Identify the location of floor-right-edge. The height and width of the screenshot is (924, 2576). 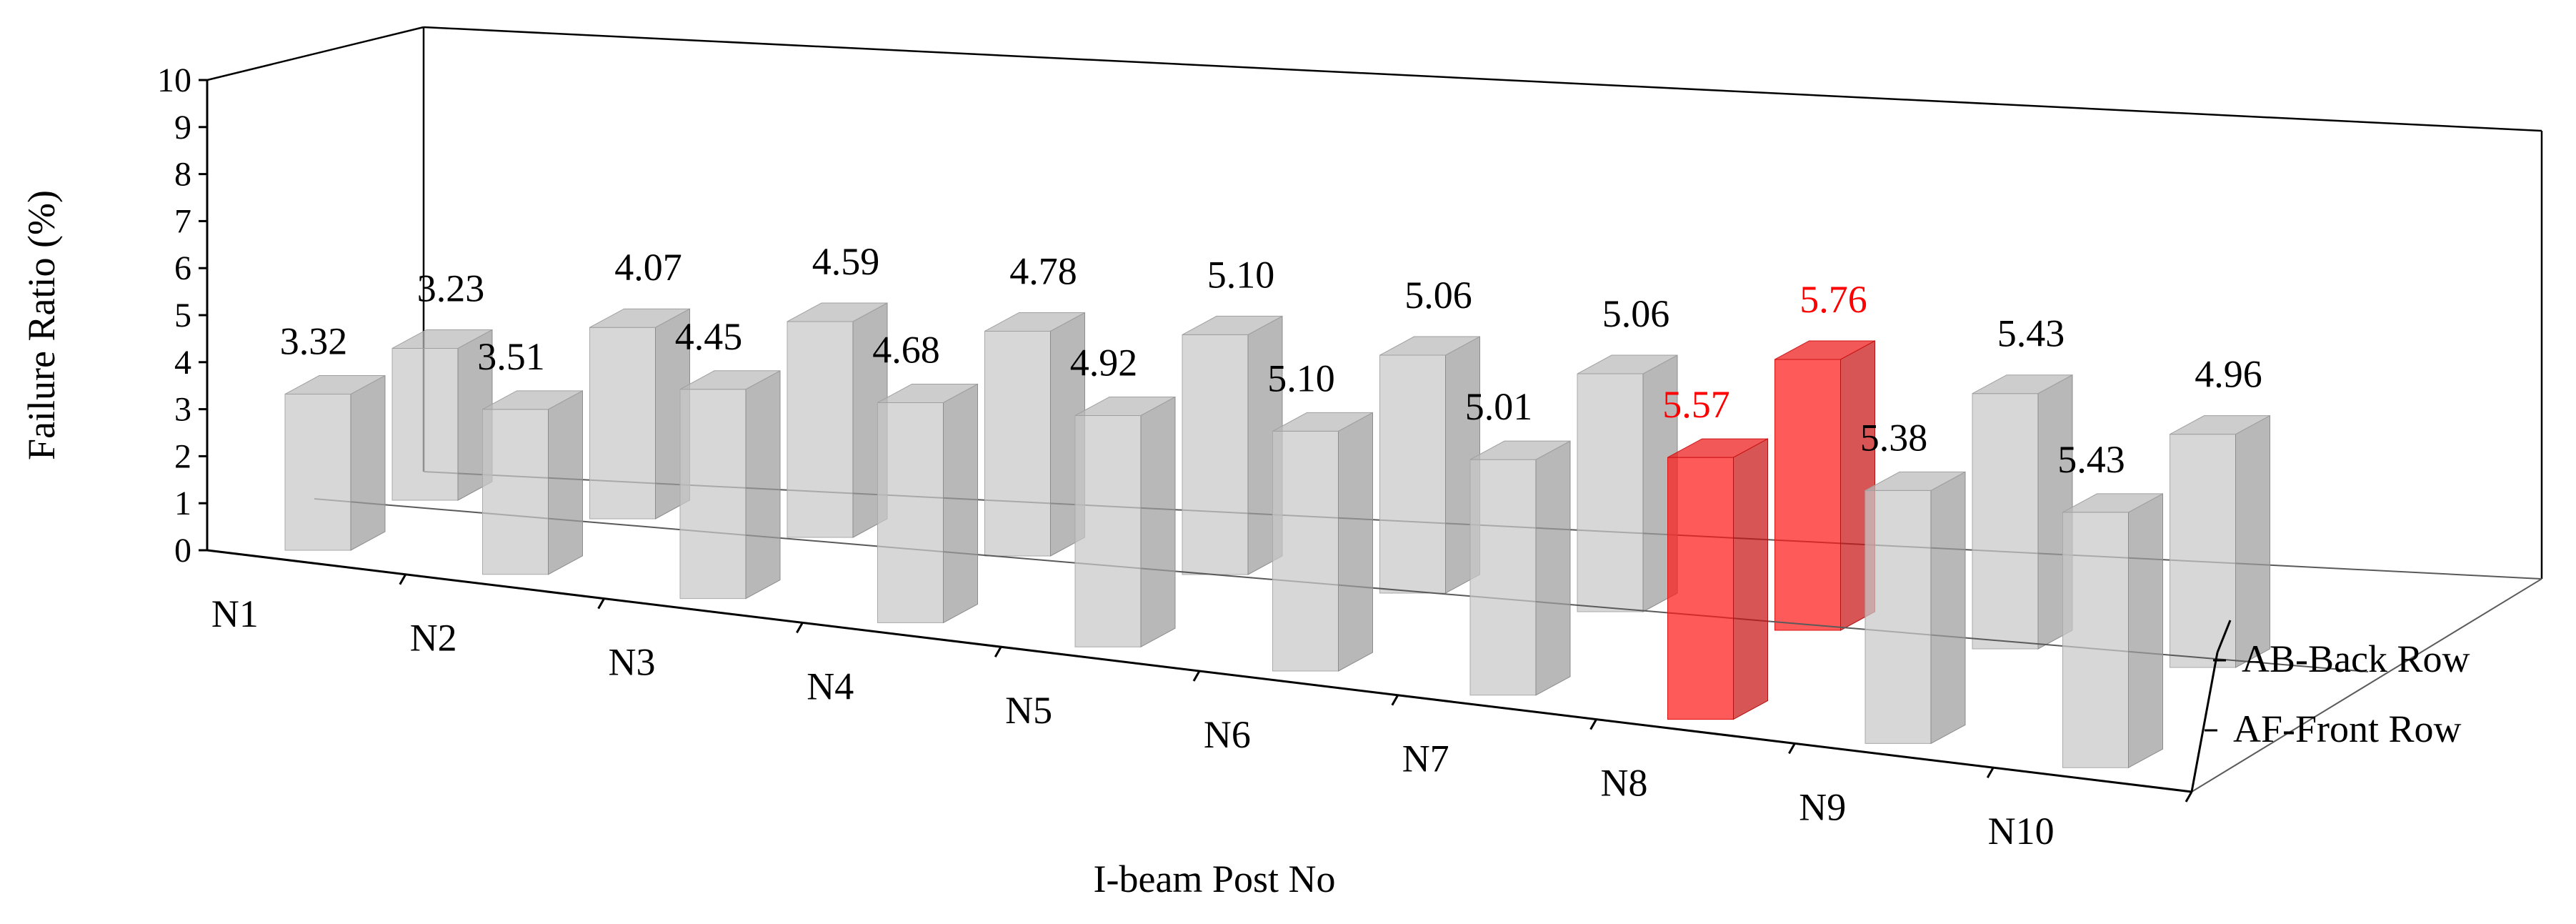
(2367, 685).